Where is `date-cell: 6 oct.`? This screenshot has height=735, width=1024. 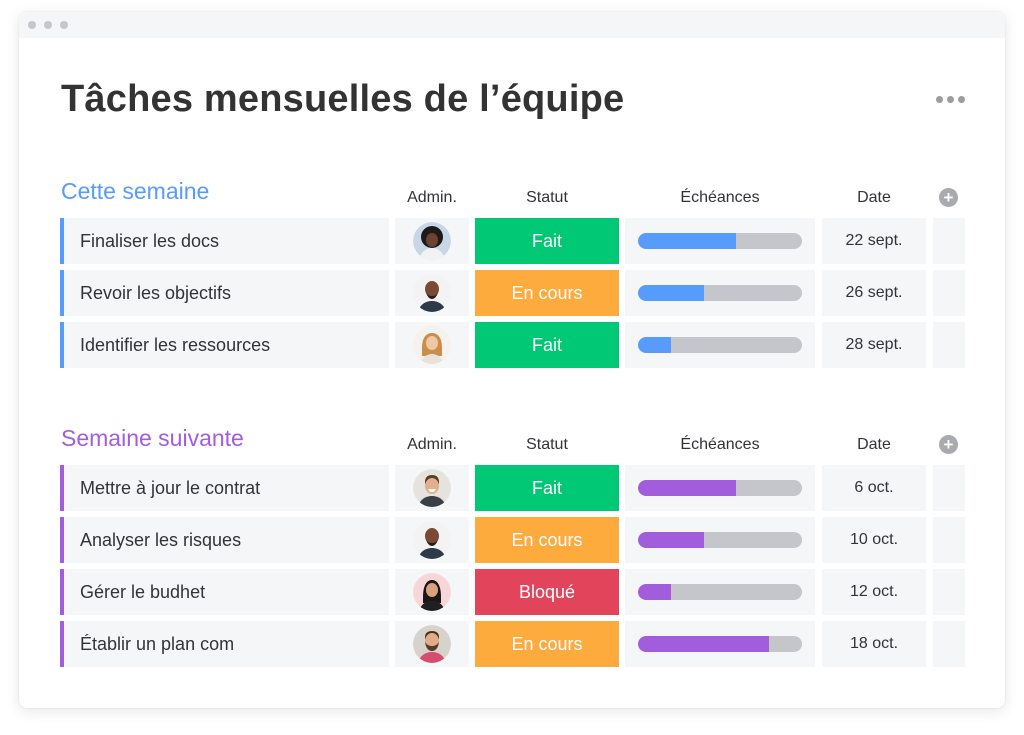 date-cell: 6 oct. is located at coordinates (874, 488).